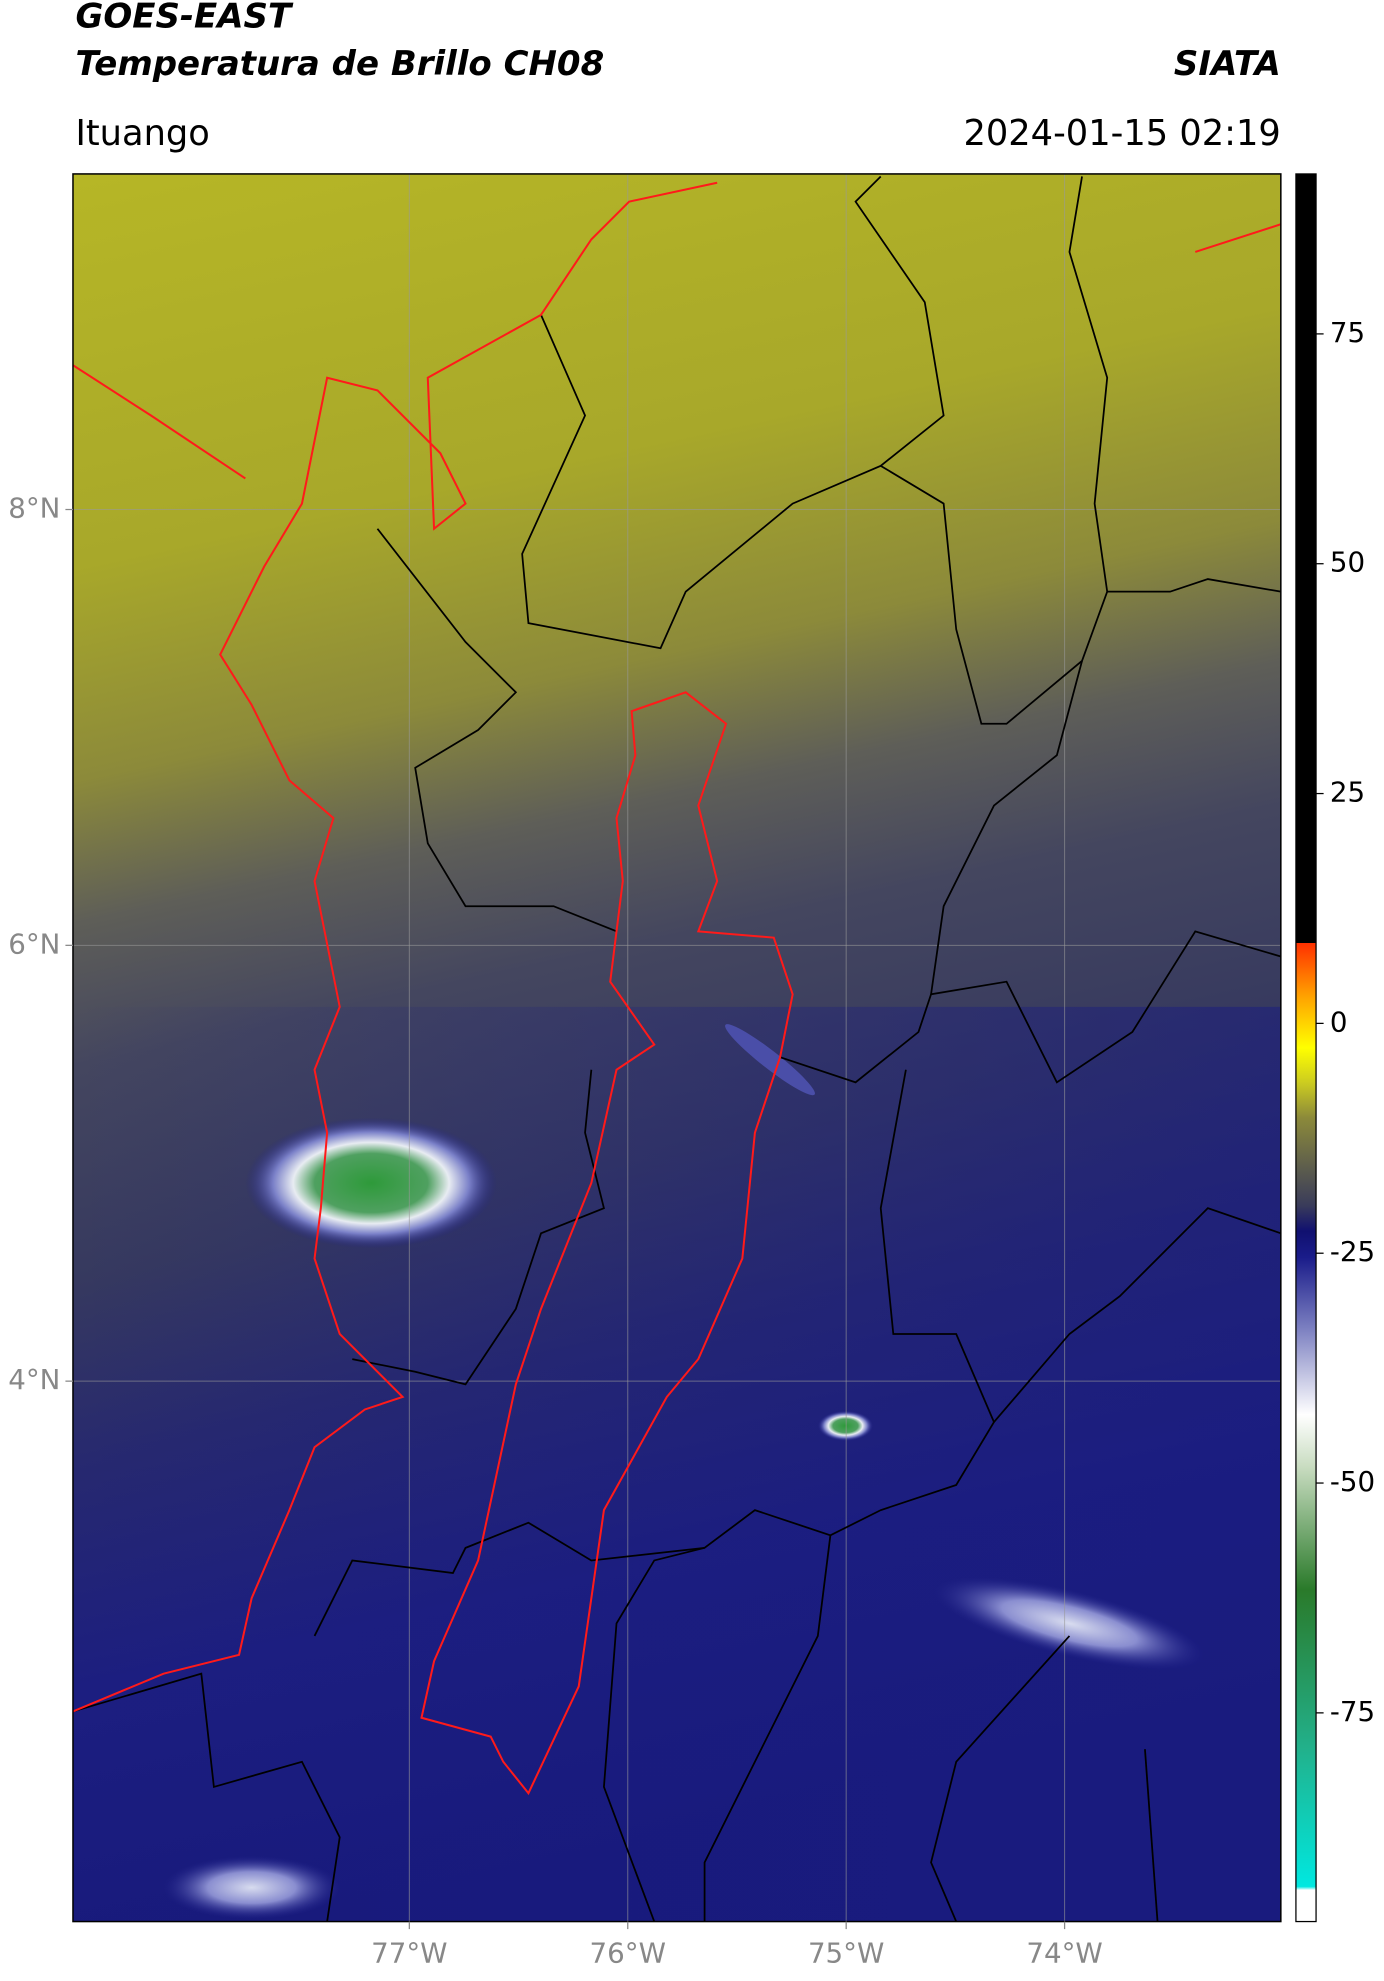 The height and width of the screenshot is (1981, 1384). Describe the element at coordinates (1352, 1481) in the screenshot. I see `colorbar-tick-label: -50` at that location.